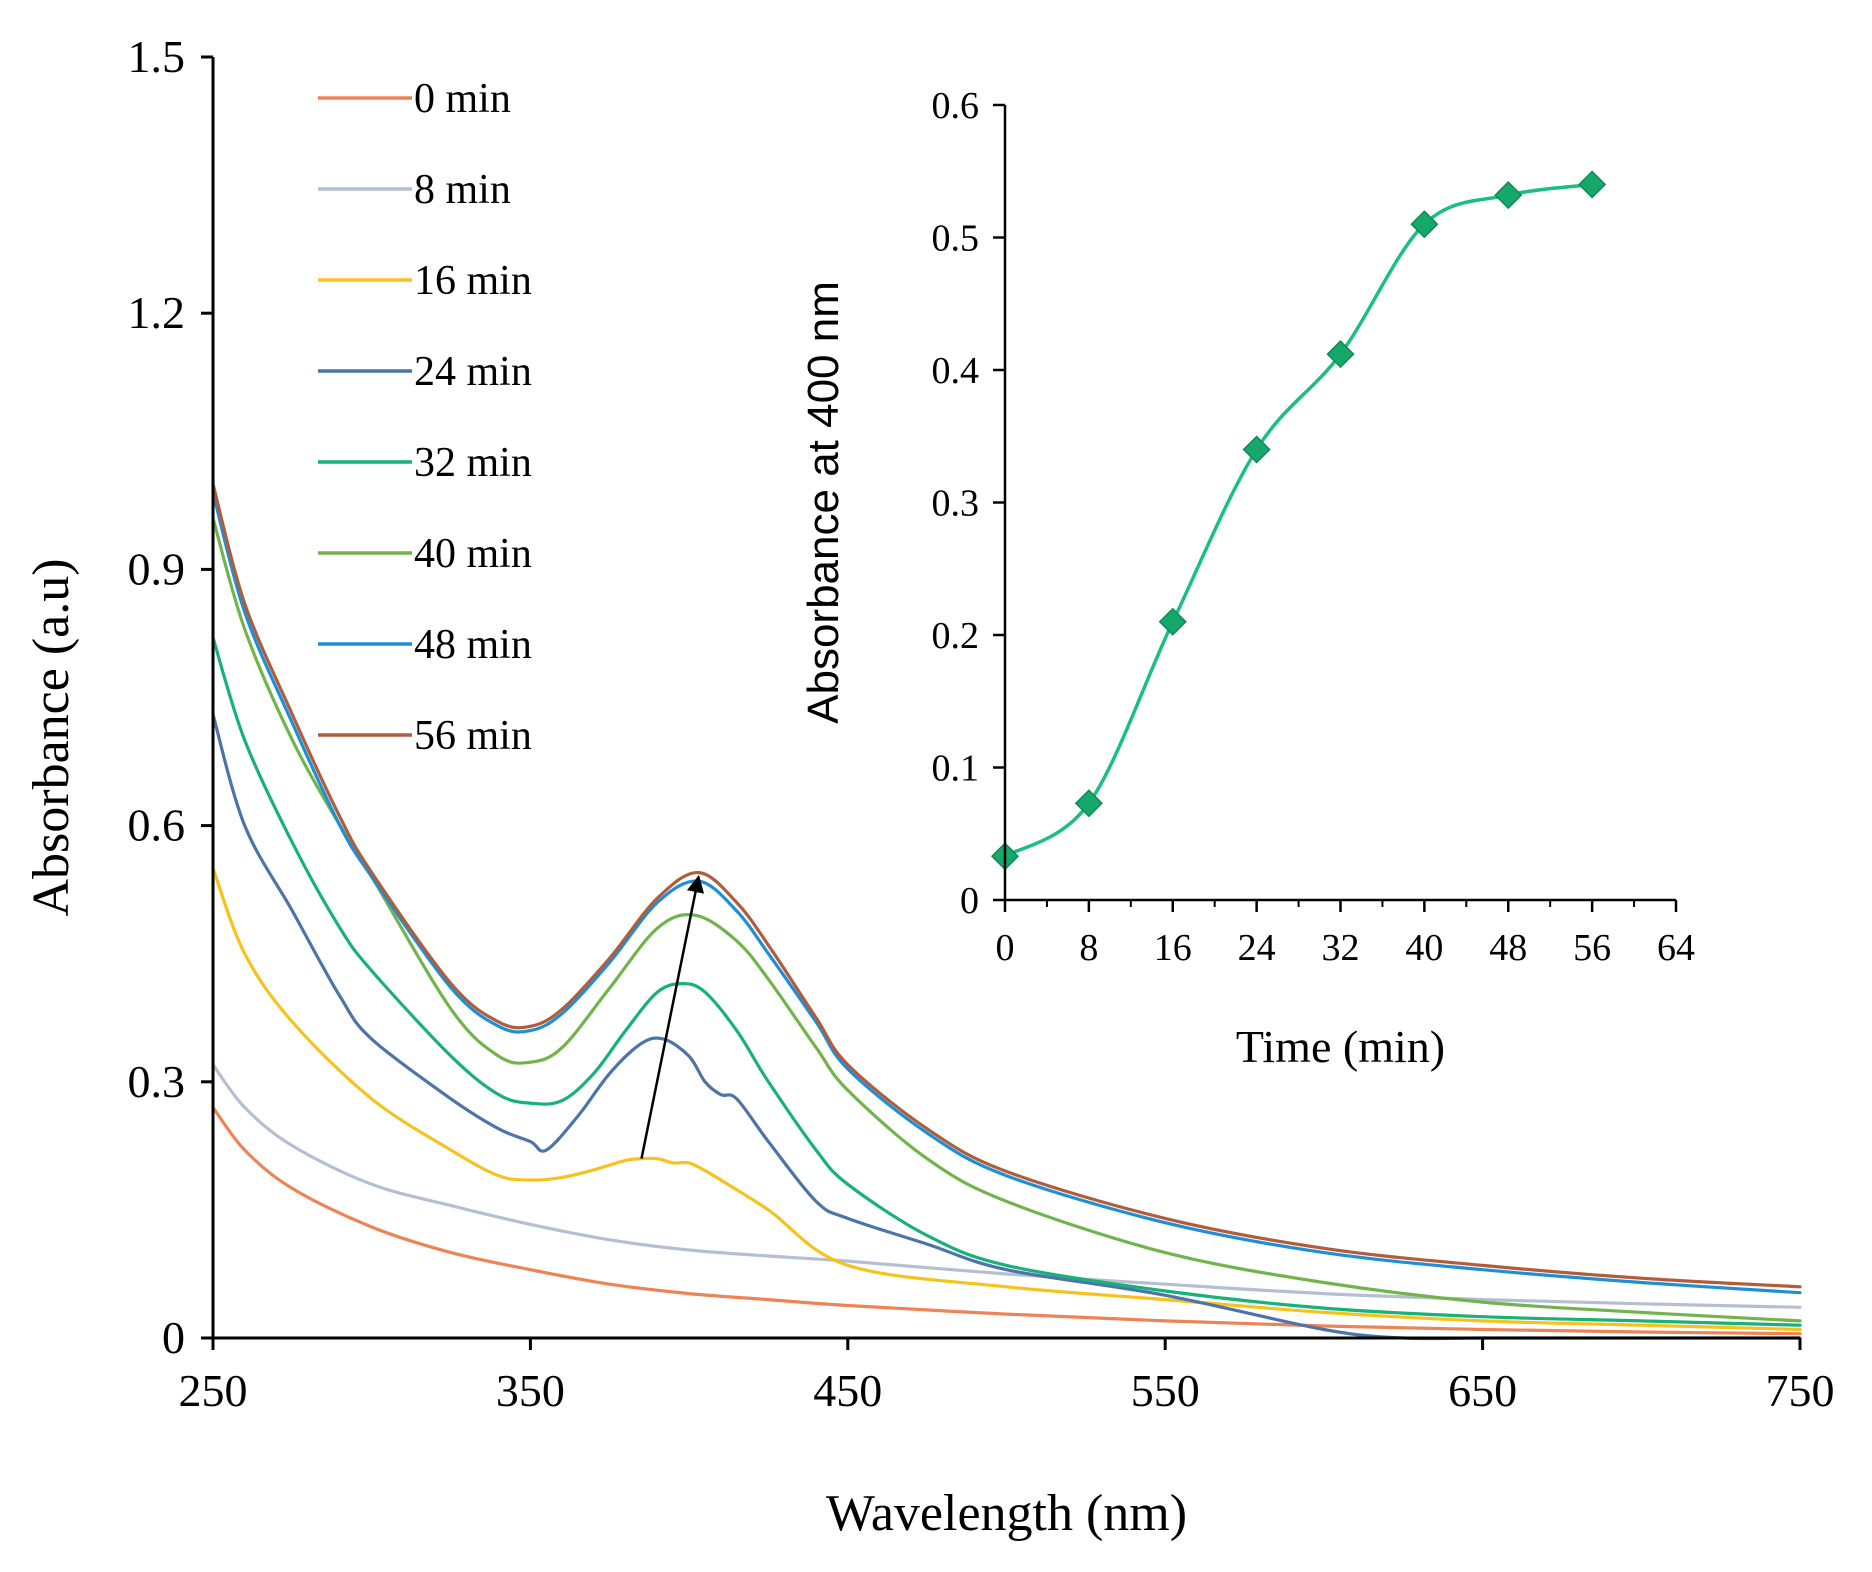  I want to click on inset-x-tick-label: 32, so click(1341, 948).